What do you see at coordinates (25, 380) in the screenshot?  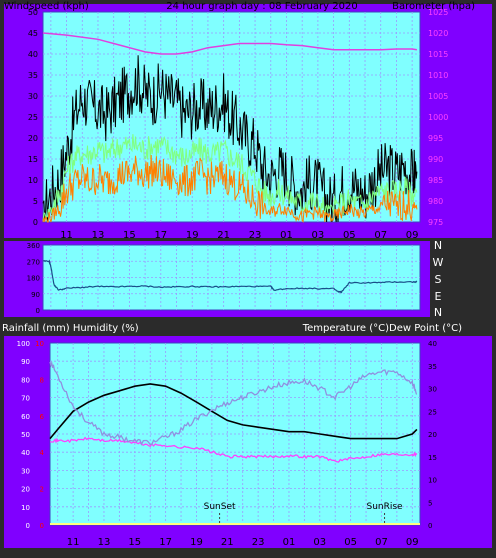 I see `humidity-y-tick-label: 80` at bounding box center [25, 380].